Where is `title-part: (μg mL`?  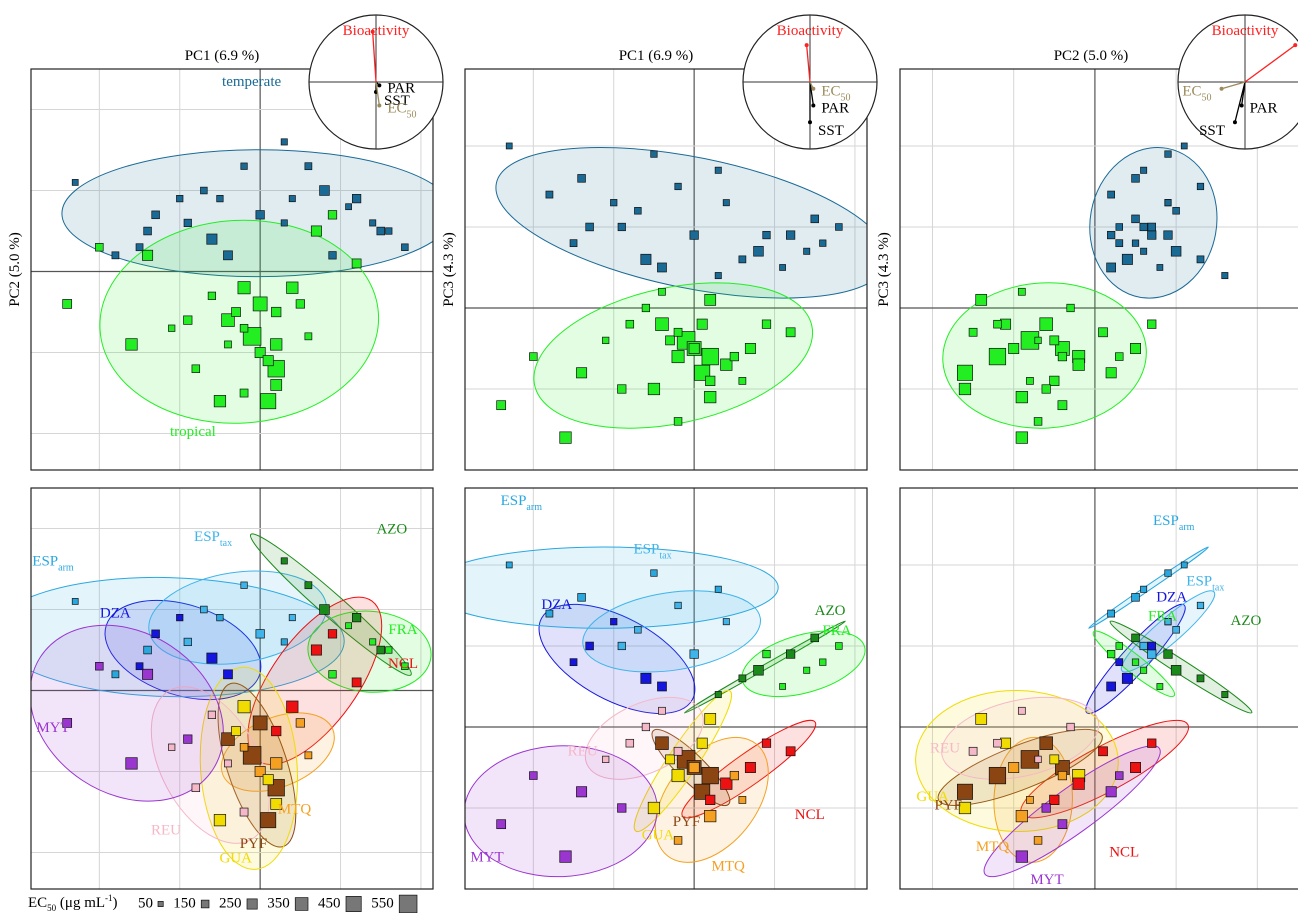
title-part: (μg mL is located at coordinates (80, 903).